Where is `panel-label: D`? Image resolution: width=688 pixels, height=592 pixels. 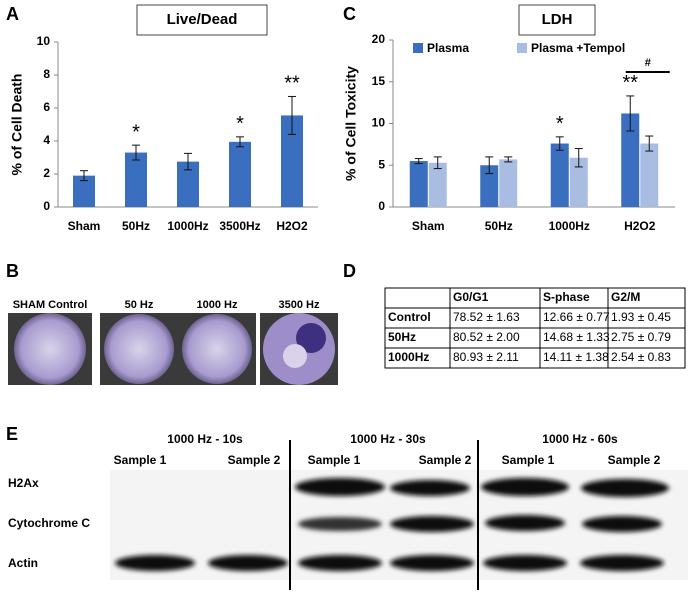
panel-label: D is located at coordinates (349, 271).